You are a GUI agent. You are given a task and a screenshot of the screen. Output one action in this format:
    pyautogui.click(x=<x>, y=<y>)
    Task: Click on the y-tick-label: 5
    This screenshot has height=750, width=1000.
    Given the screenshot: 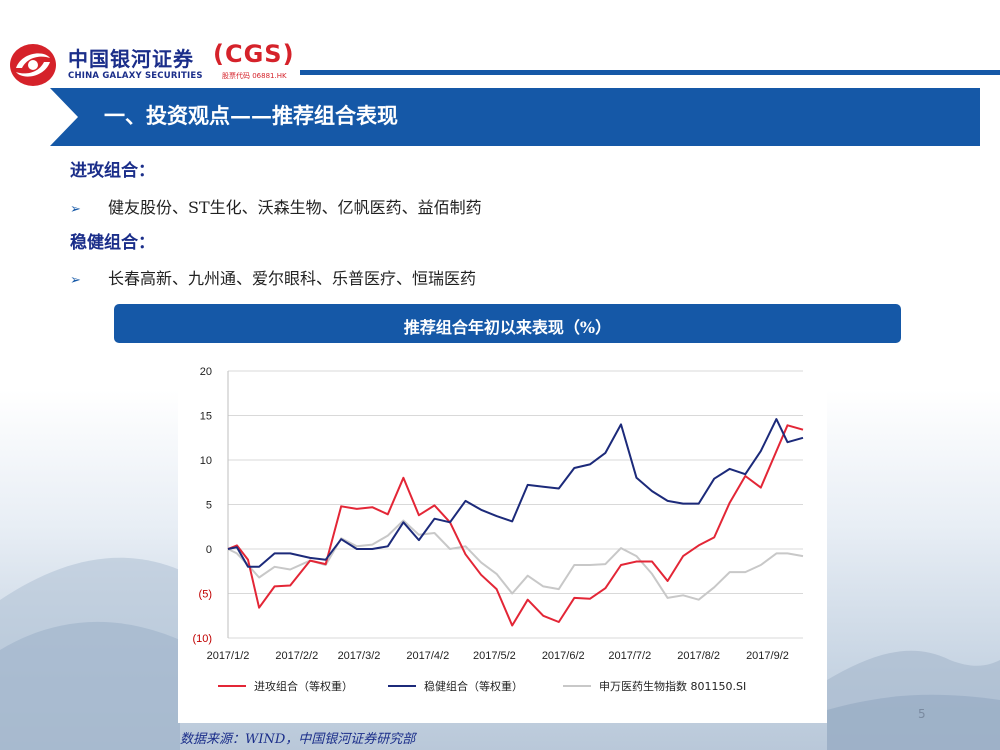 What is the action you would take?
    pyautogui.click(x=209, y=506)
    